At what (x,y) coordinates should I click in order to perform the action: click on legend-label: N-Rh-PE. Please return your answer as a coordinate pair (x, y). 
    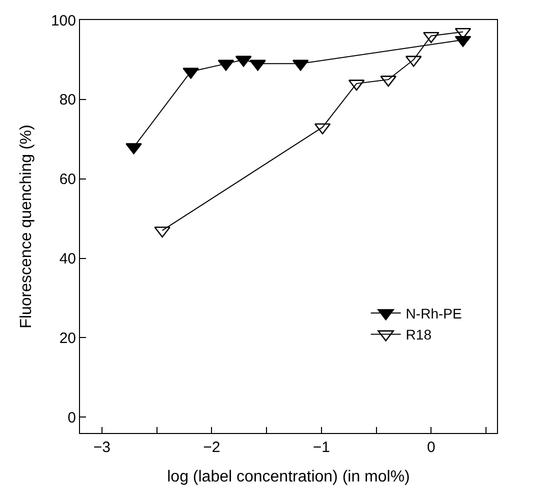
    Looking at the image, I should click on (434, 313).